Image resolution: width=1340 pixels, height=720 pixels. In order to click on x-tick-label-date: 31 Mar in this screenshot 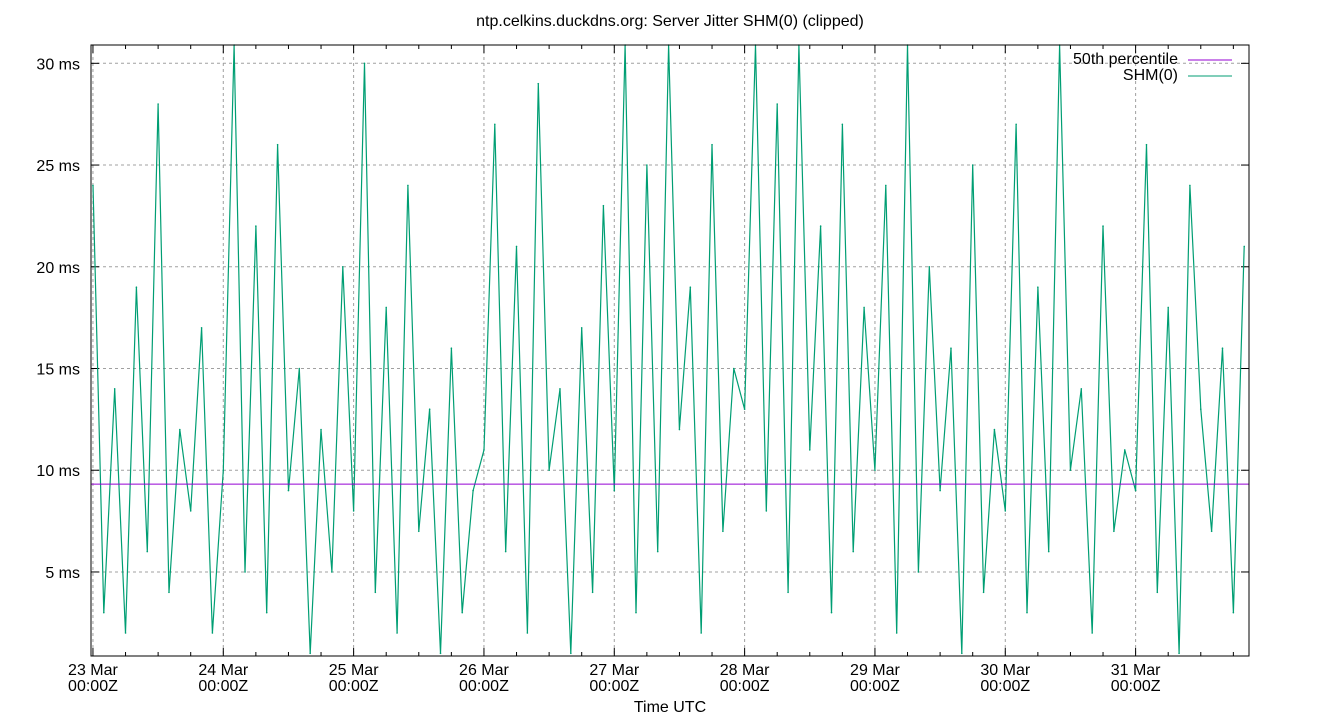, I will do `click(1136, 670)`.